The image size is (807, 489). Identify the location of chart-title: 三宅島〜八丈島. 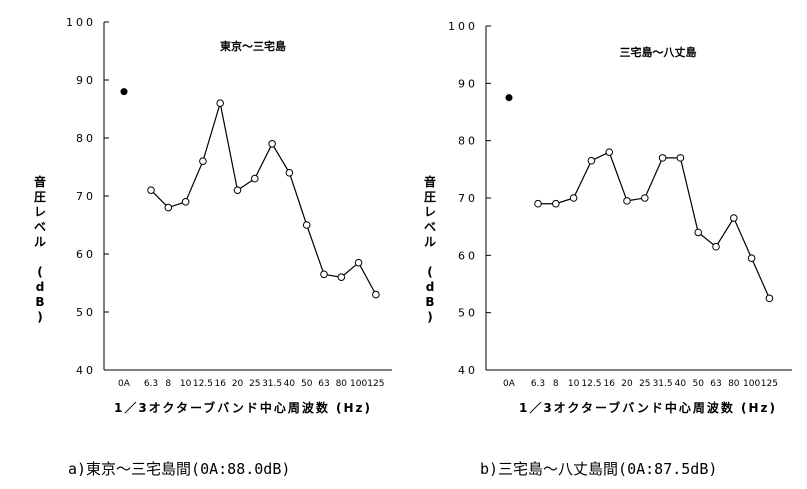
(658, 52).